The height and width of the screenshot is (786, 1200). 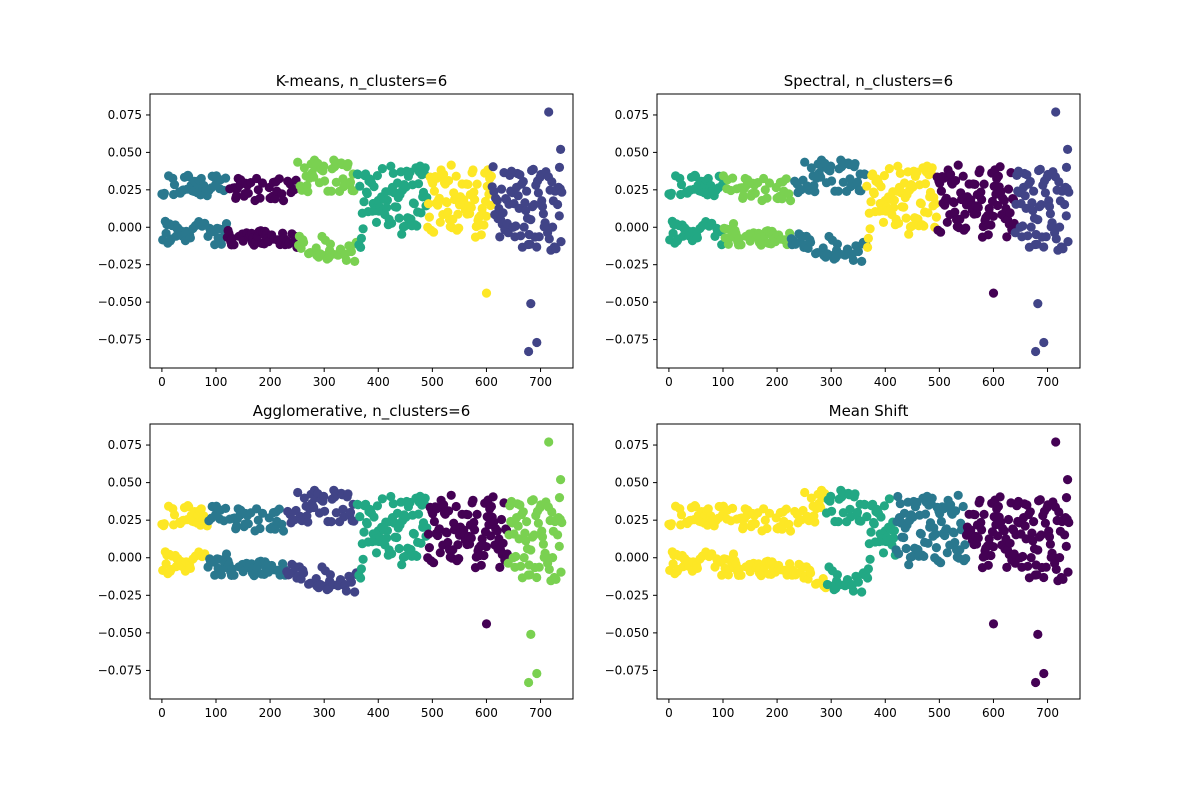 I want to click on x-tick-label: 300, so click(x=831, y=713).